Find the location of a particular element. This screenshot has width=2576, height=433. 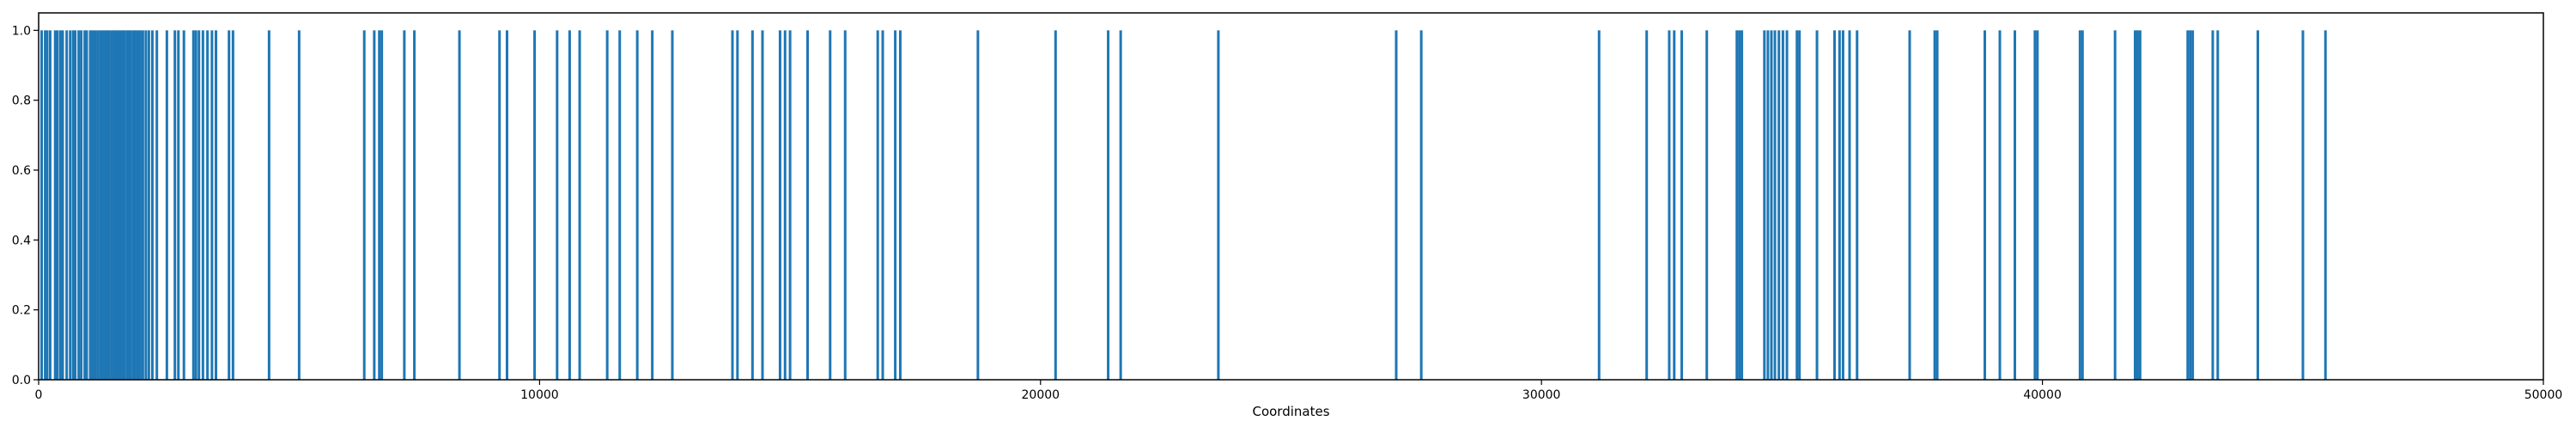

x-axis-ticks: 0 10000 20000 30000 40000 50000 is located at coordinates (1299, 391).